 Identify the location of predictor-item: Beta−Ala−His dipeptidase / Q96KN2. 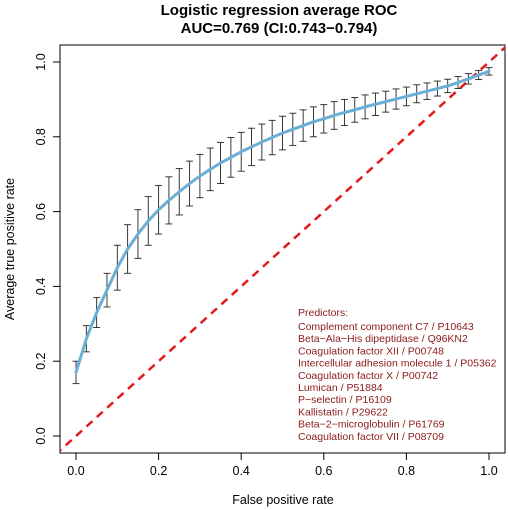
(383, 339).